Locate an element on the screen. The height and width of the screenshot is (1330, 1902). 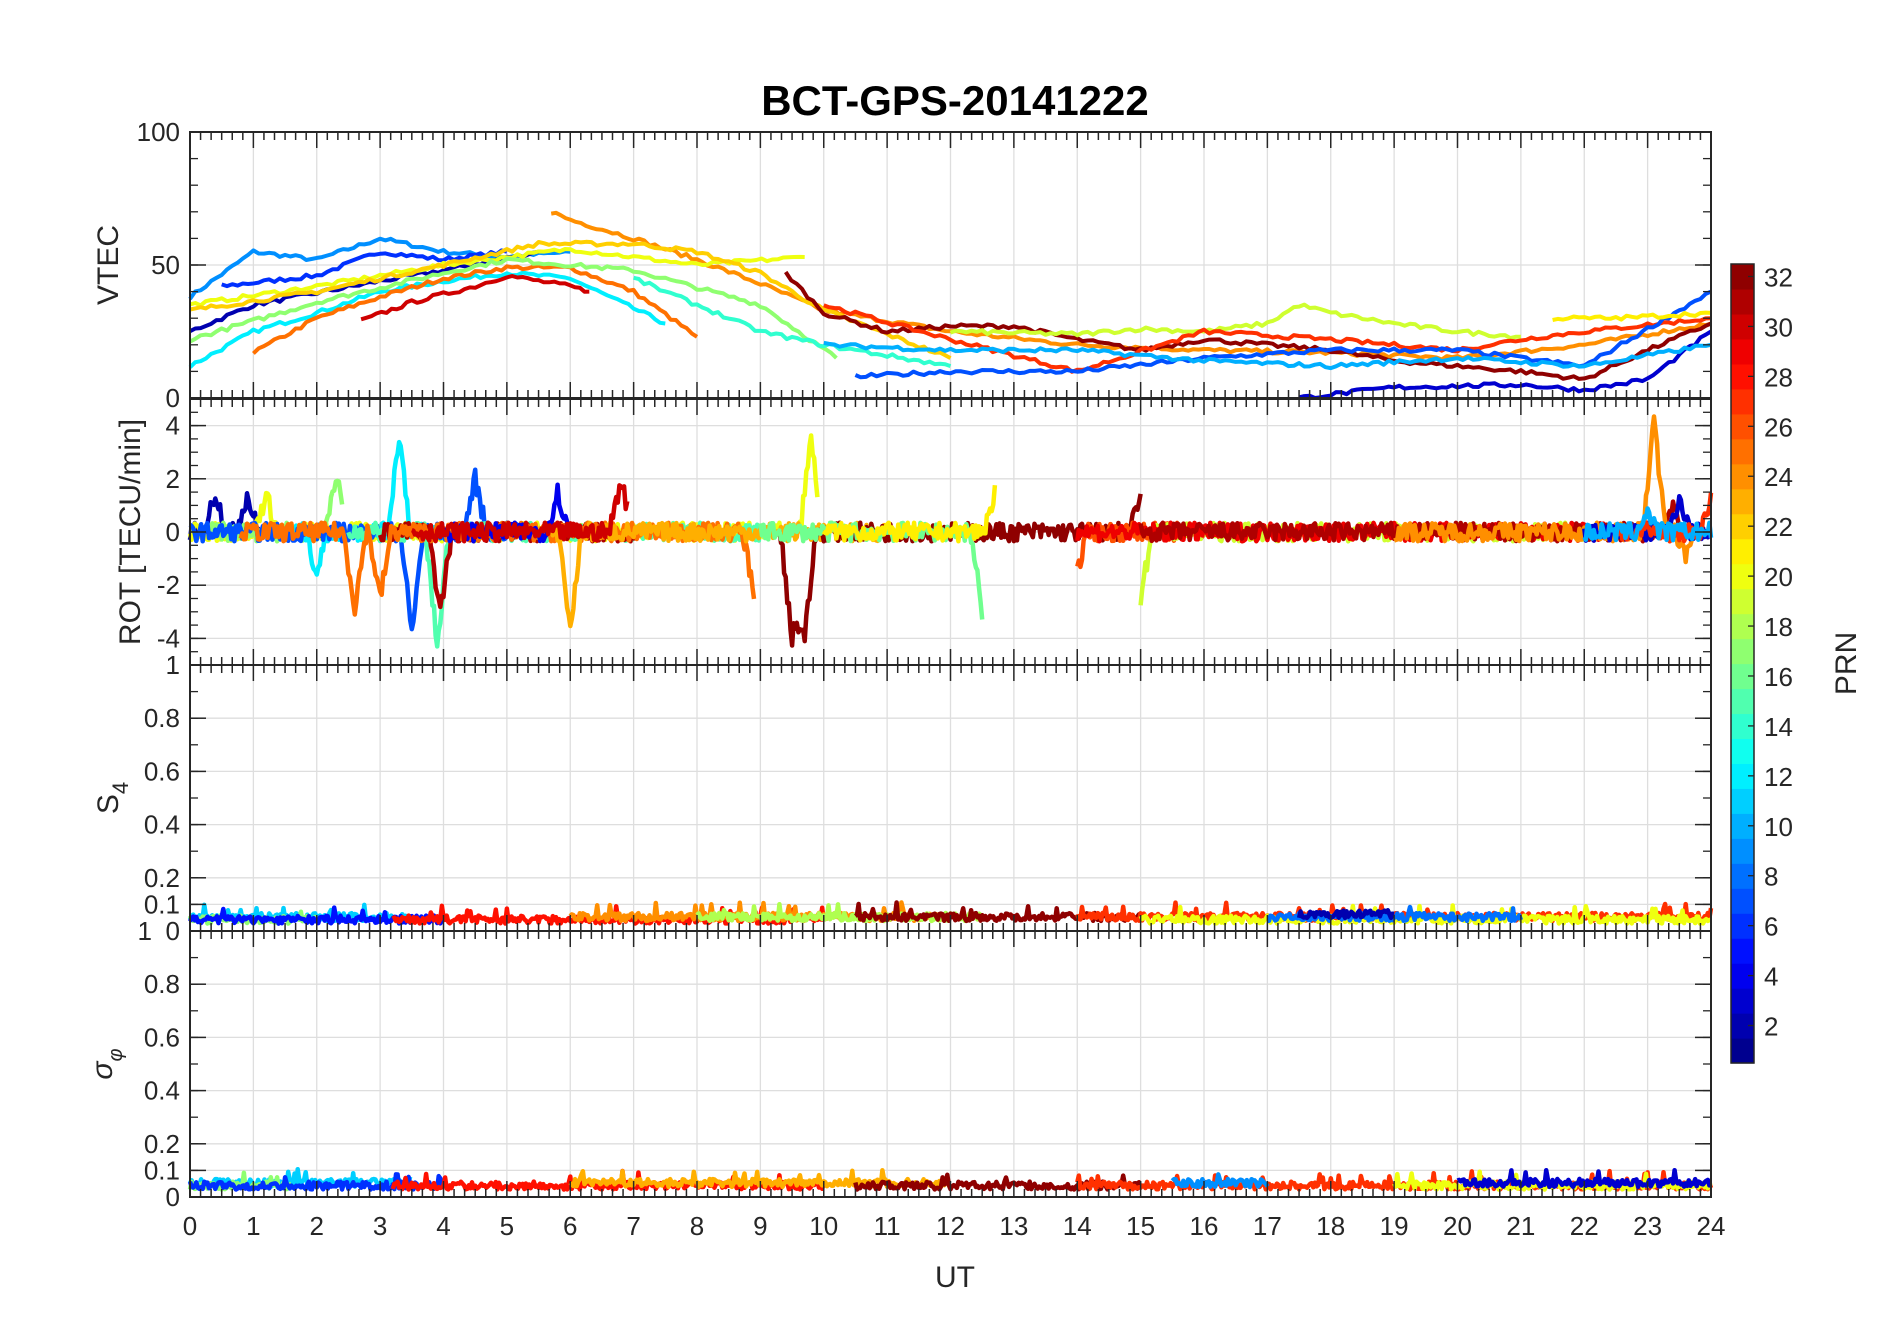
y-axis-label-rot: ROT [TECU/min] is located at coordinates (130, 532).